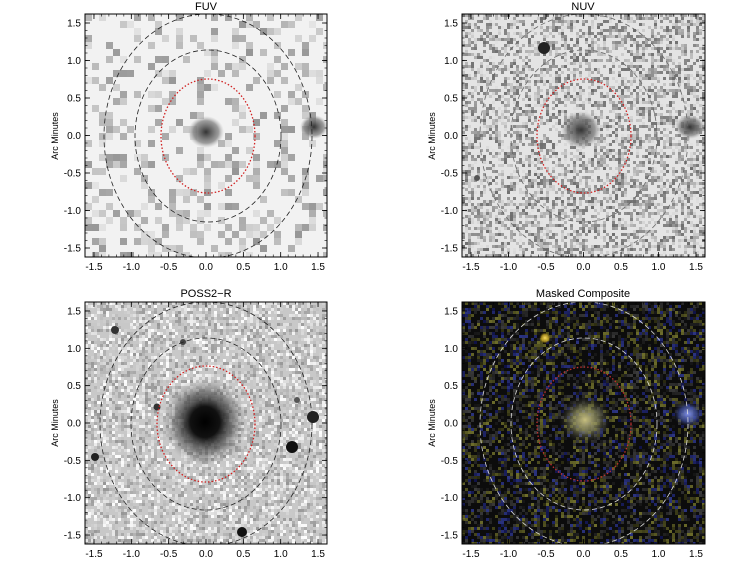 Image resolution: width=756 pixels, height=576 pixels. Describe the element at coordinates (206, 7) in the screenshot. I see `panel-title: FUV` at that location.